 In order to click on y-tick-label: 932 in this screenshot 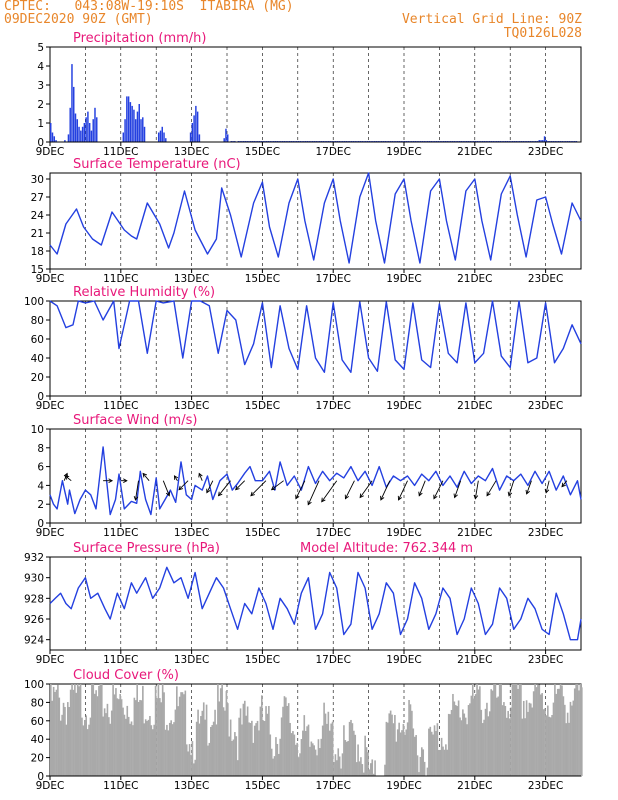, I will do `click(34, 558)`.